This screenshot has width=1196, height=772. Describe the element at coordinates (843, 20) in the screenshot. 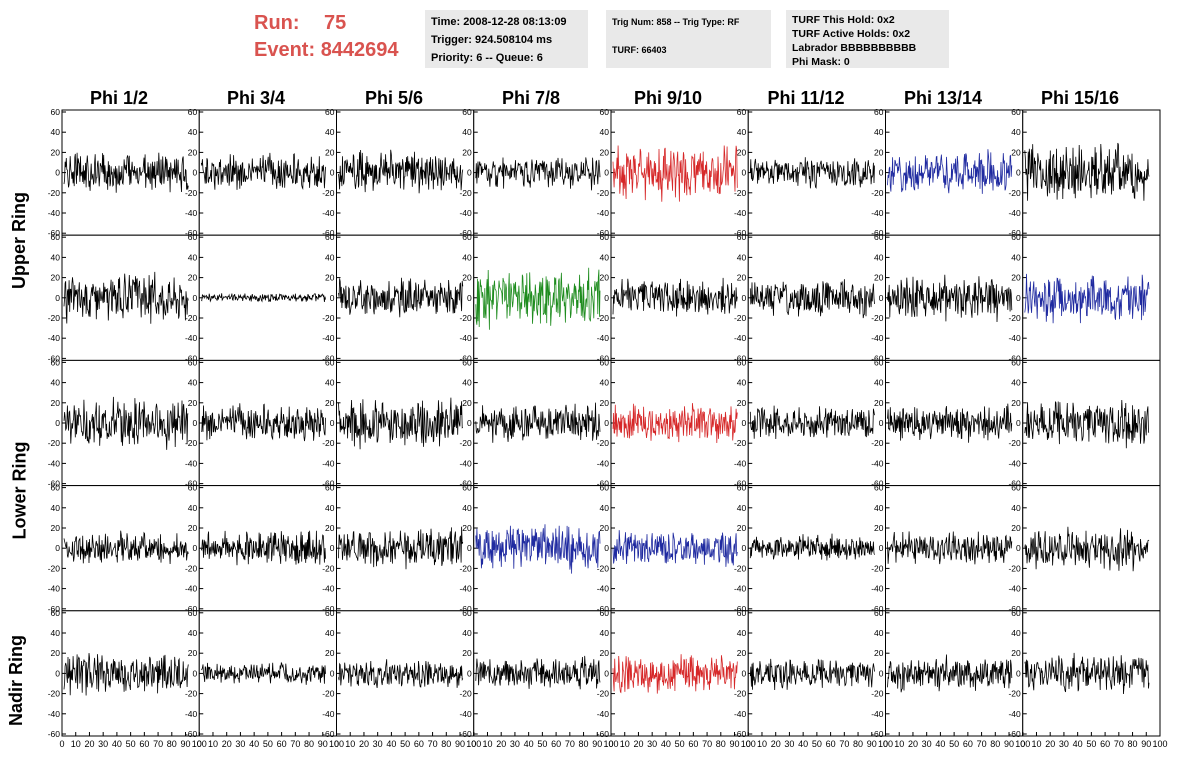

I see `turf-this-hold: TURF This Hold: 0x2` at that location.